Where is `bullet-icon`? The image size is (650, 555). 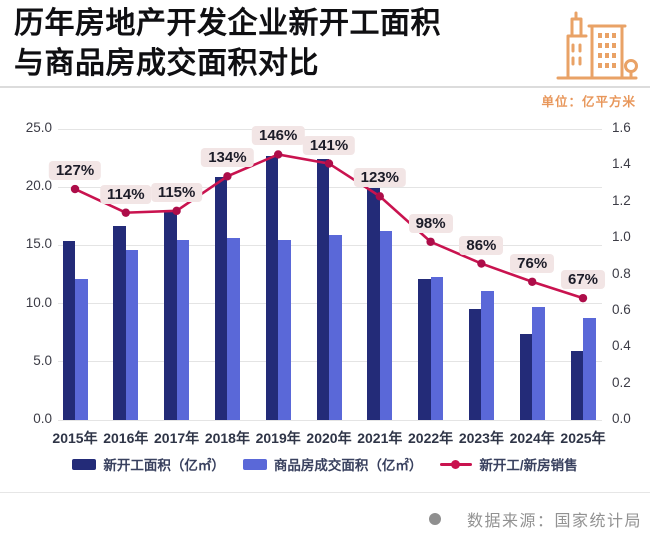 bullet-icon is located at coordinates (434, 519).